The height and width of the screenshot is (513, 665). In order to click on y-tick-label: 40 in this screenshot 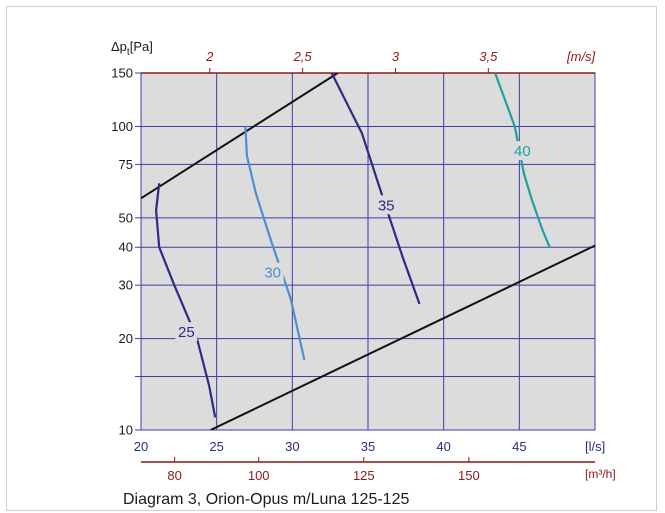, I will do `click(126, 247)`.